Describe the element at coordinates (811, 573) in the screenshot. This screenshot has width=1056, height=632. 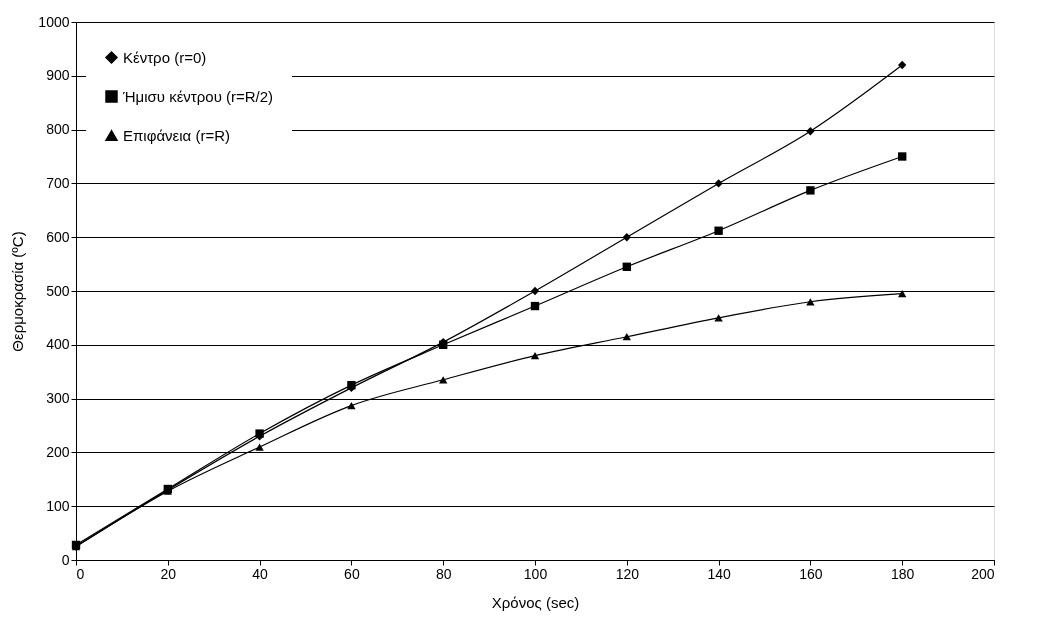
I see `x-tick-label: 160` at that location.